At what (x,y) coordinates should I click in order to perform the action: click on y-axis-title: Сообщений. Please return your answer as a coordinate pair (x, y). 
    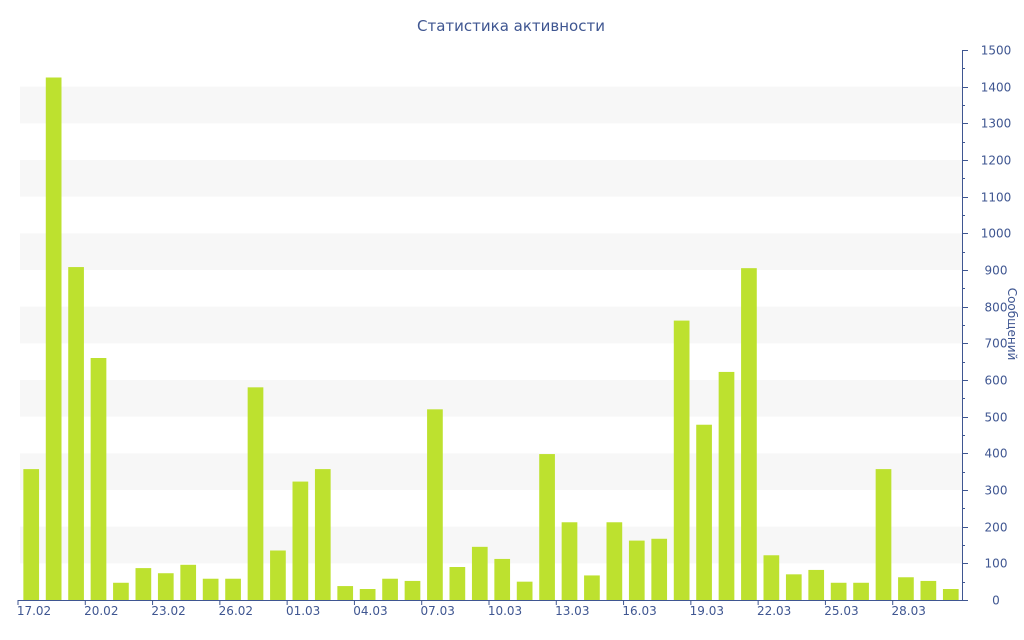
    Looking at the image, I should click on (1012, 324).